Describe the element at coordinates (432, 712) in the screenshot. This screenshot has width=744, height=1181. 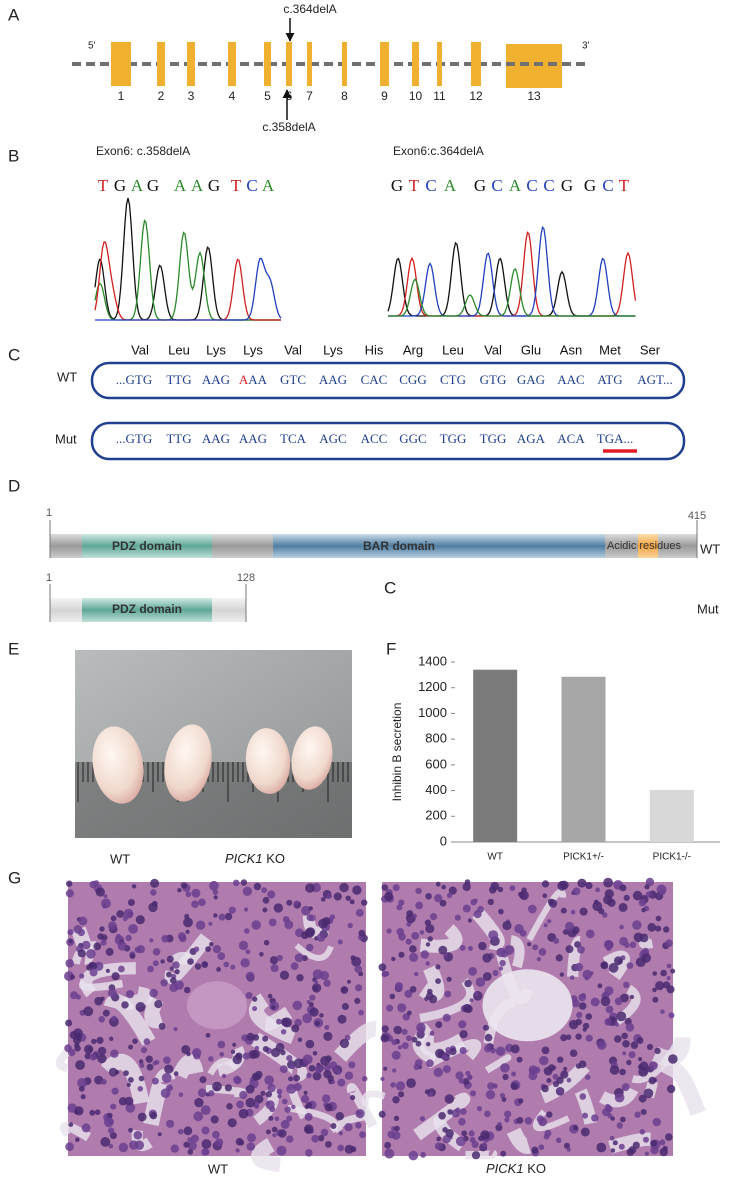
I see `y-tick-label: 1000` at that location.